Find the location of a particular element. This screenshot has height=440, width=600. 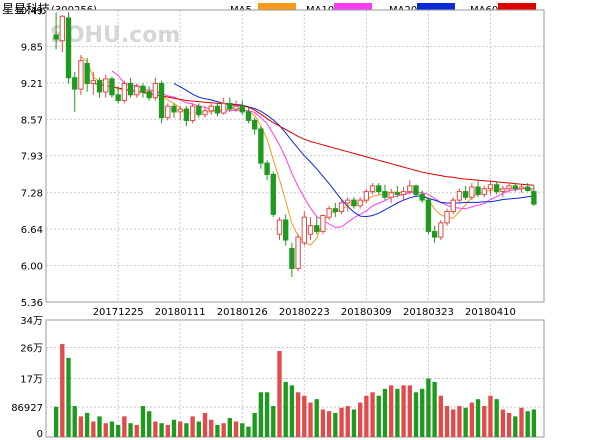

price-tick-label: 10.49 is located at coordinates (28, 11).